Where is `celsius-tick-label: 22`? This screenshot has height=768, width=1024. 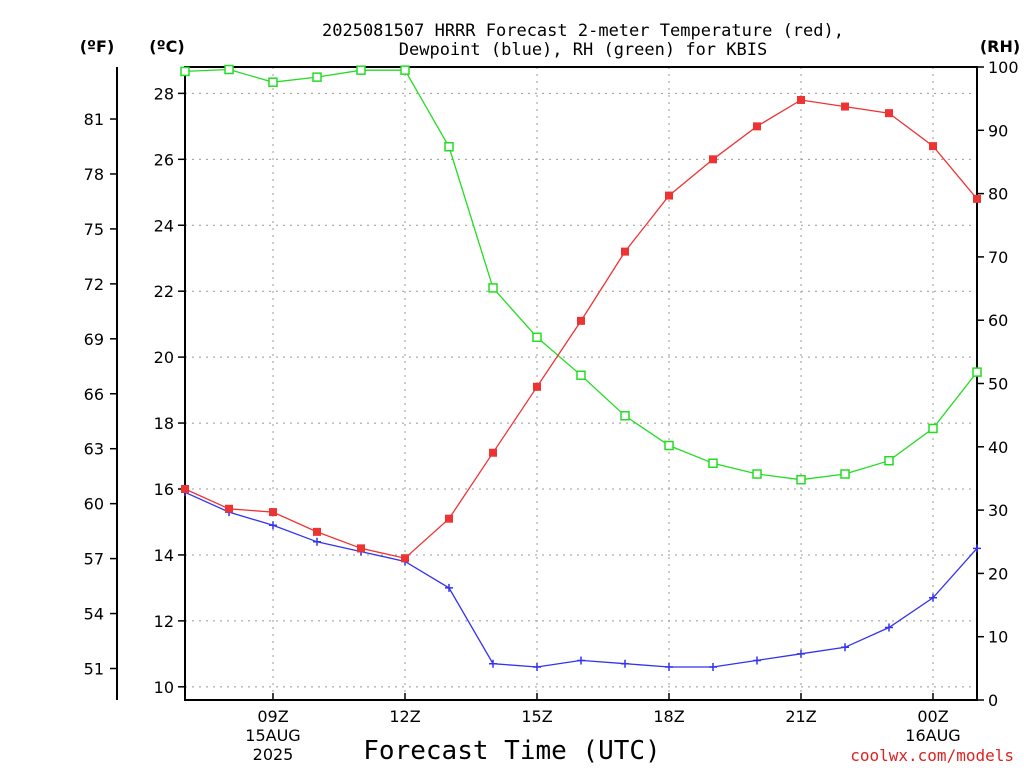 celsius-tick-label: 22 is located at coordinates (164, 291).